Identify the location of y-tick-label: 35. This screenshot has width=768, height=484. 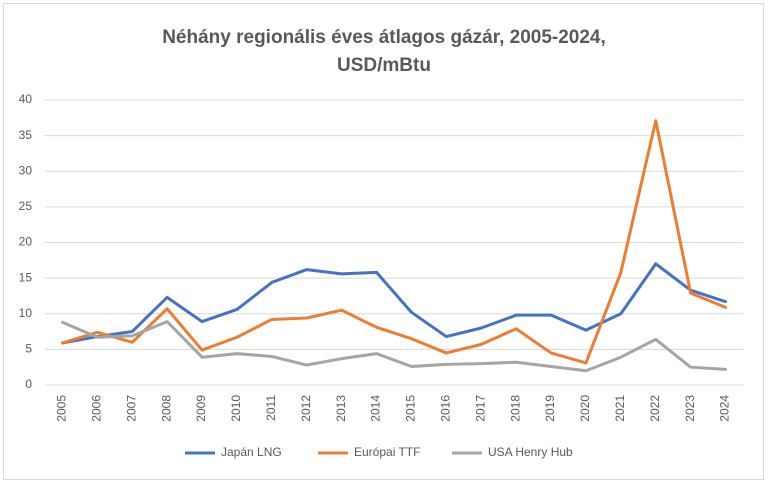
(26, 135).